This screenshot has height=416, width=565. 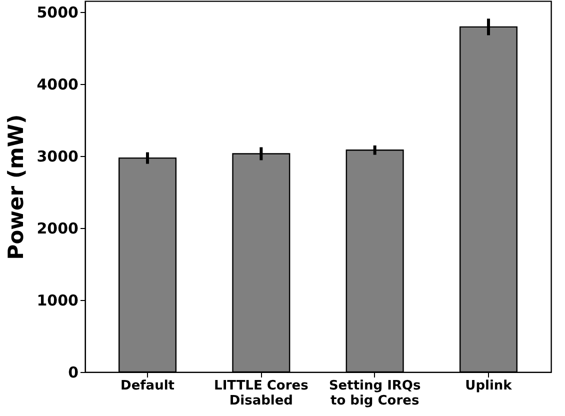 What do you see at coordinates (57, 228) in the screenshot?
I see `y-tick-label: 2000` at bounding box center [57, 228].